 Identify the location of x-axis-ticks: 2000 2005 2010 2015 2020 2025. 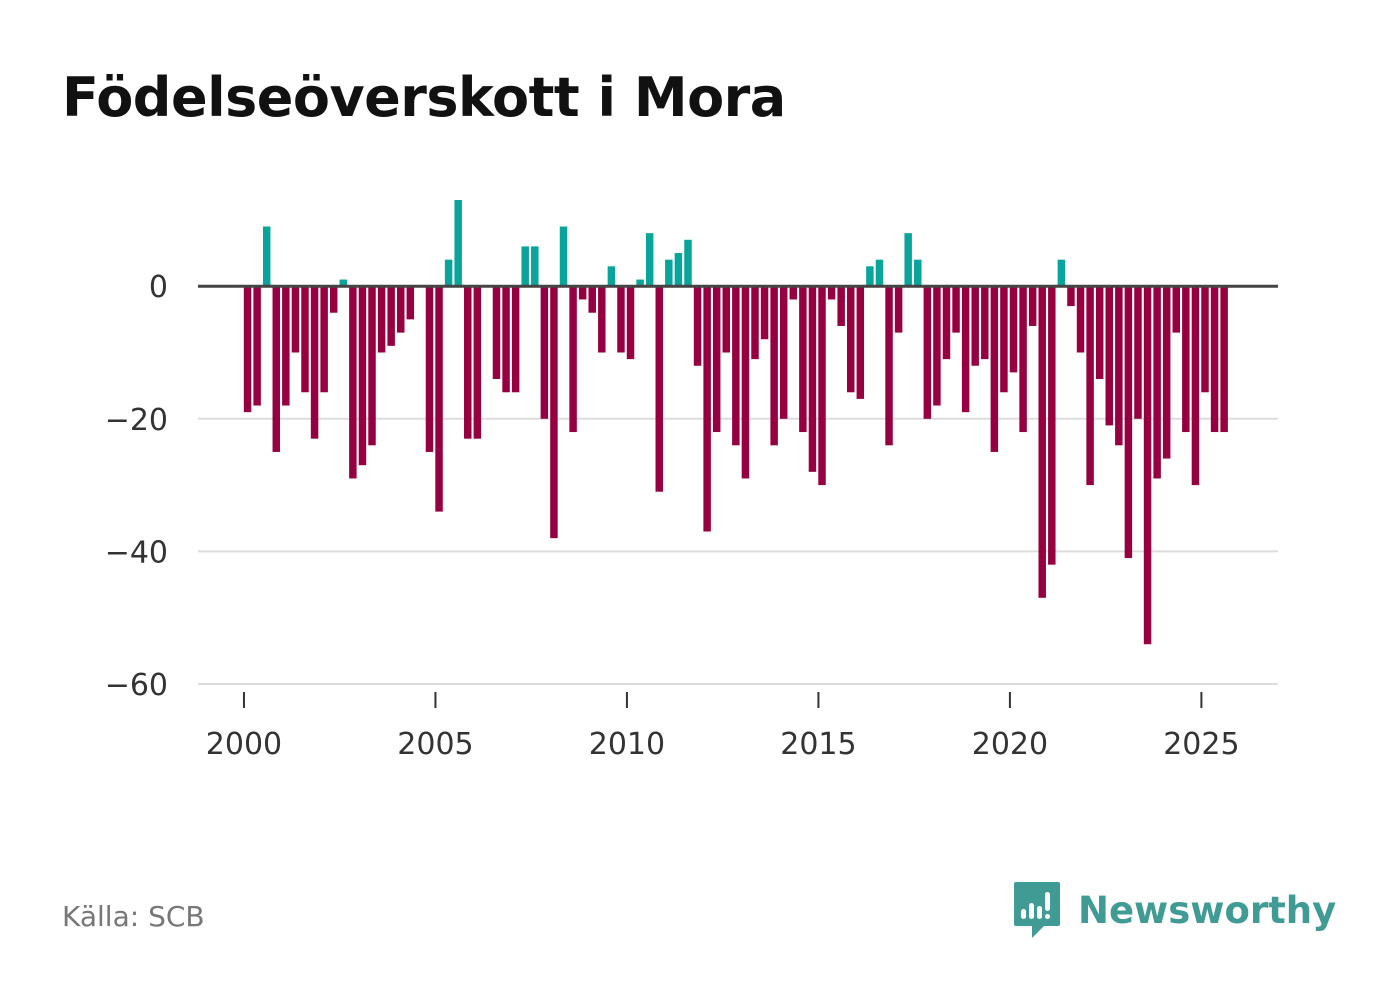
(723, 727).